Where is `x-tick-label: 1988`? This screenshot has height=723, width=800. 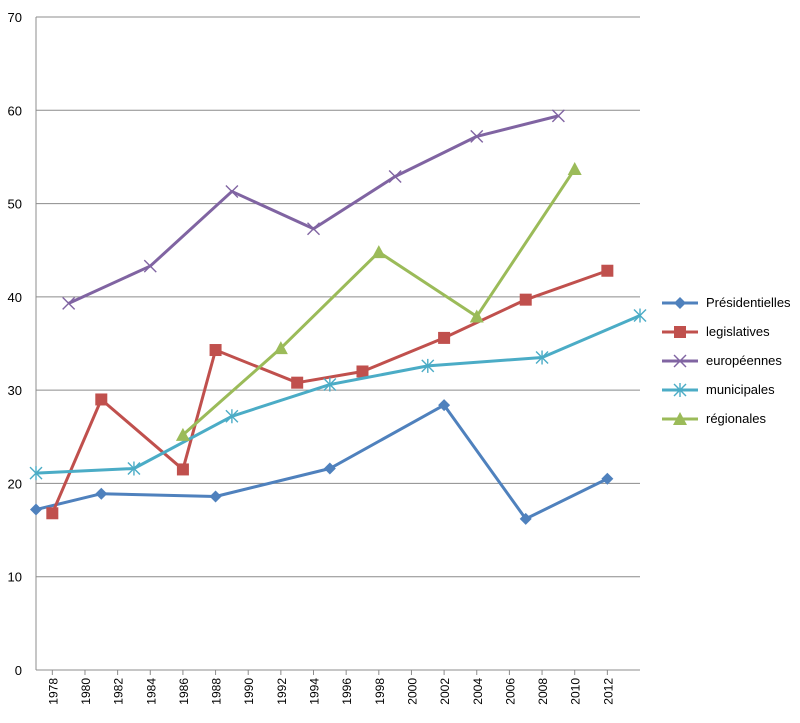
x-tick-label: 1988 is located at coordinates (217, 691).